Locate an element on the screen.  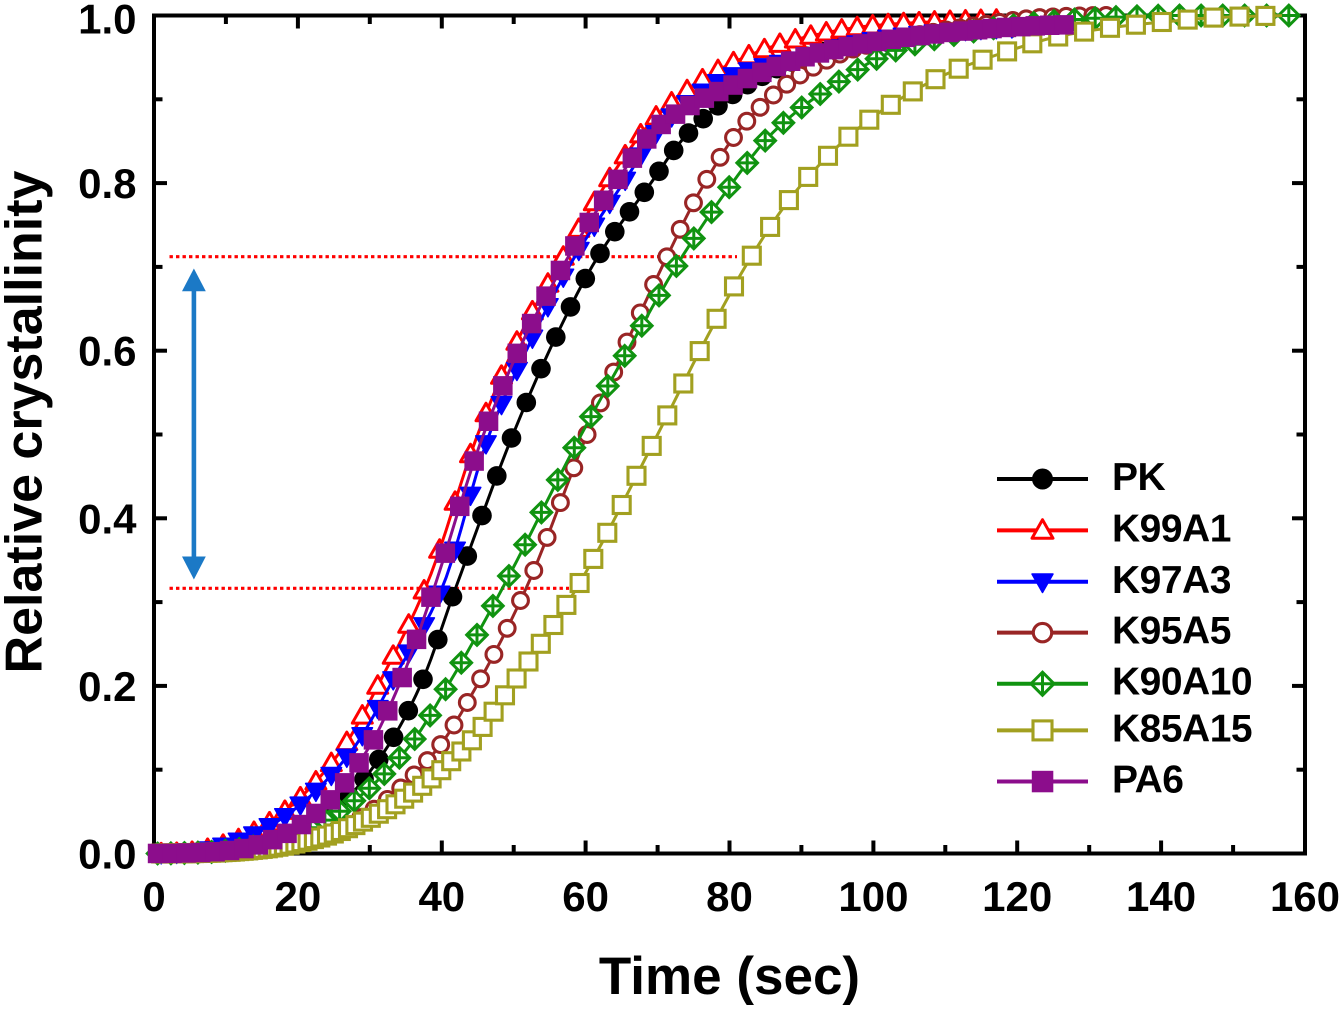
svg-text: 140 is located at coordinates (1161, 896).